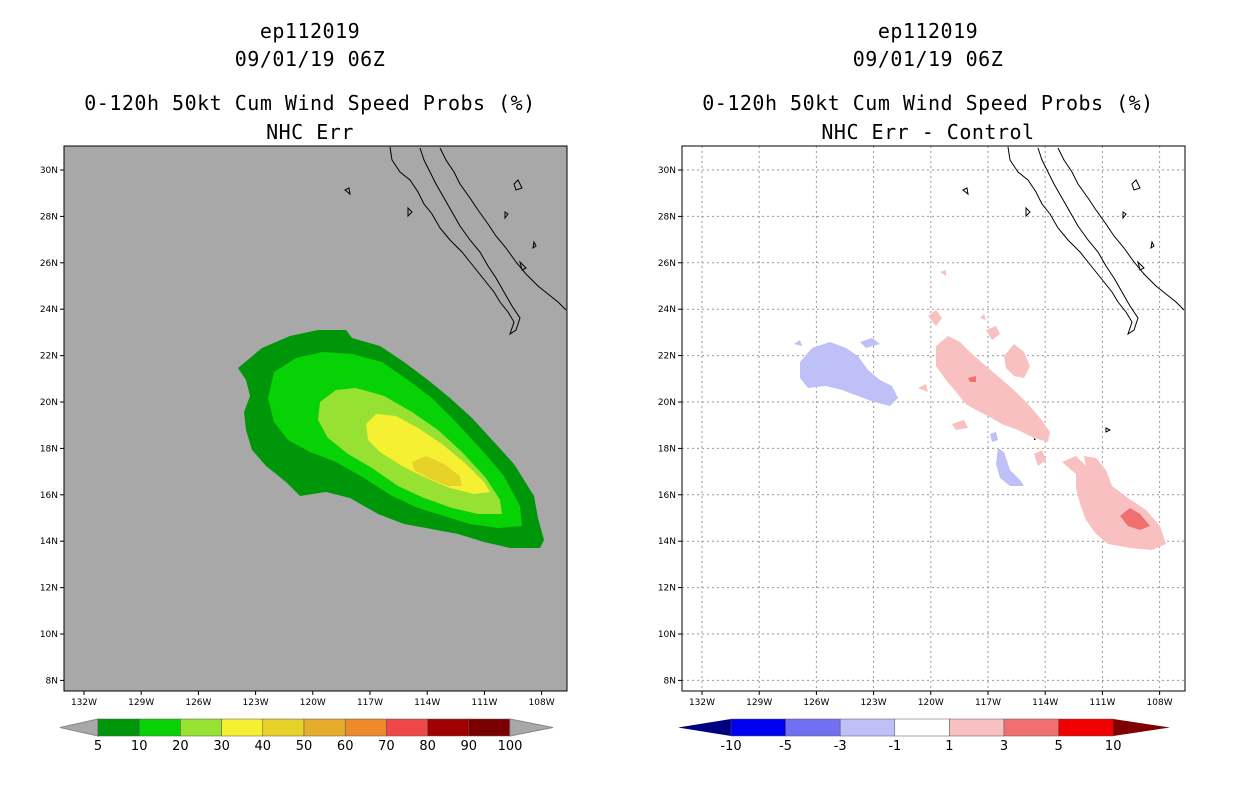 The image size is (1236, 800). What do you see at coordinates (386, 746) in the screenshot?
I see `colorbar-label: 70` at bounding box center [386, 746].